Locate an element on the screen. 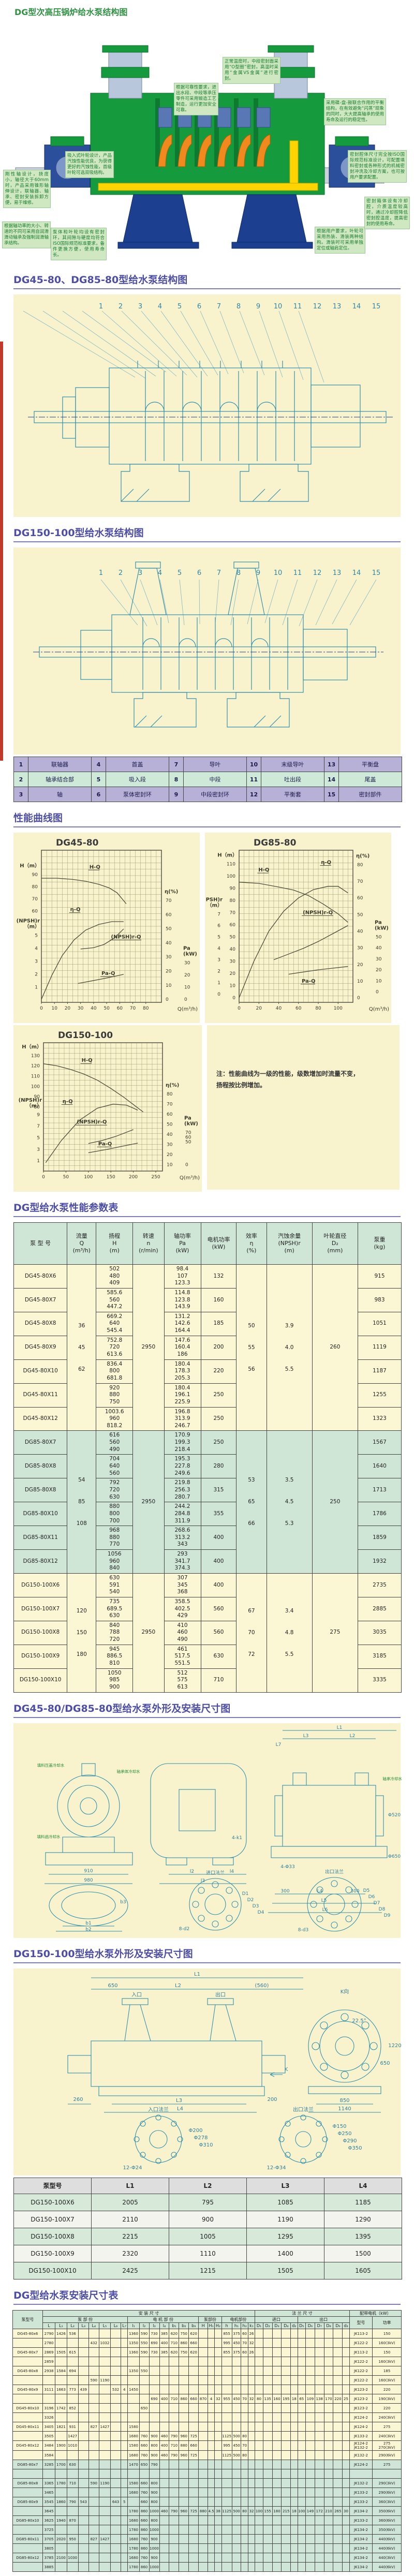 This screenshot has height=2576, width=414. table-cell: h is located at coordinates (226, 2326).